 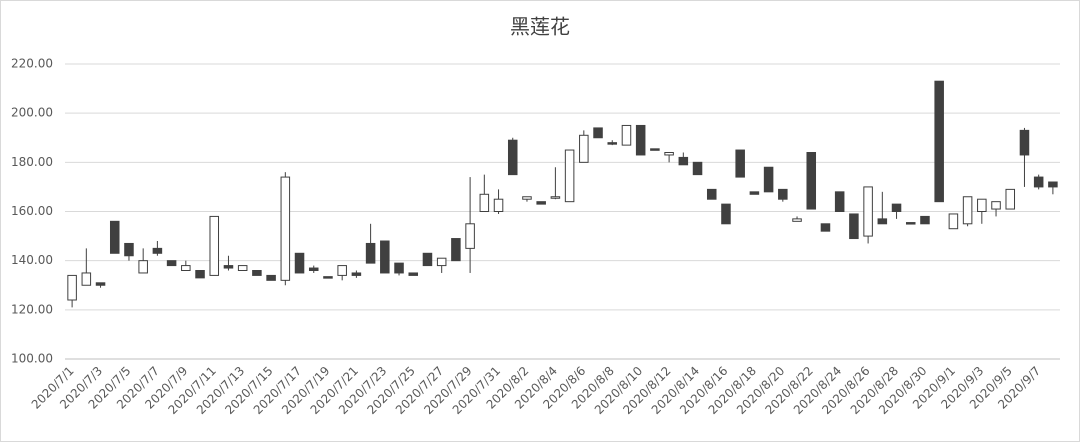 What do you see at coordinates (32, 309) in the screenshot?
I see `y-tick-label: 120.00` at bounding box center [32, 309].